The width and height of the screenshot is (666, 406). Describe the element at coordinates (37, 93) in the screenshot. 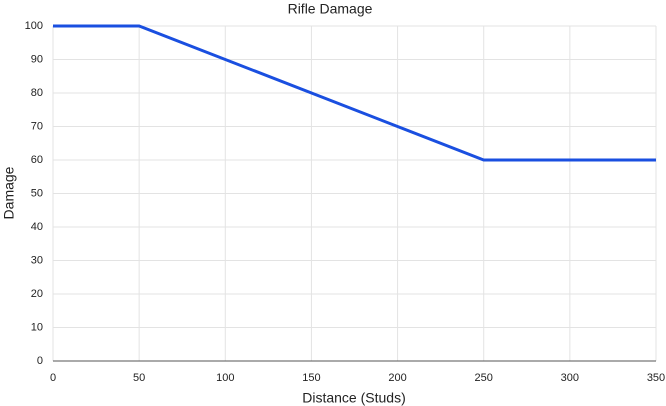

I see `y-tick-label: 80` at that location.